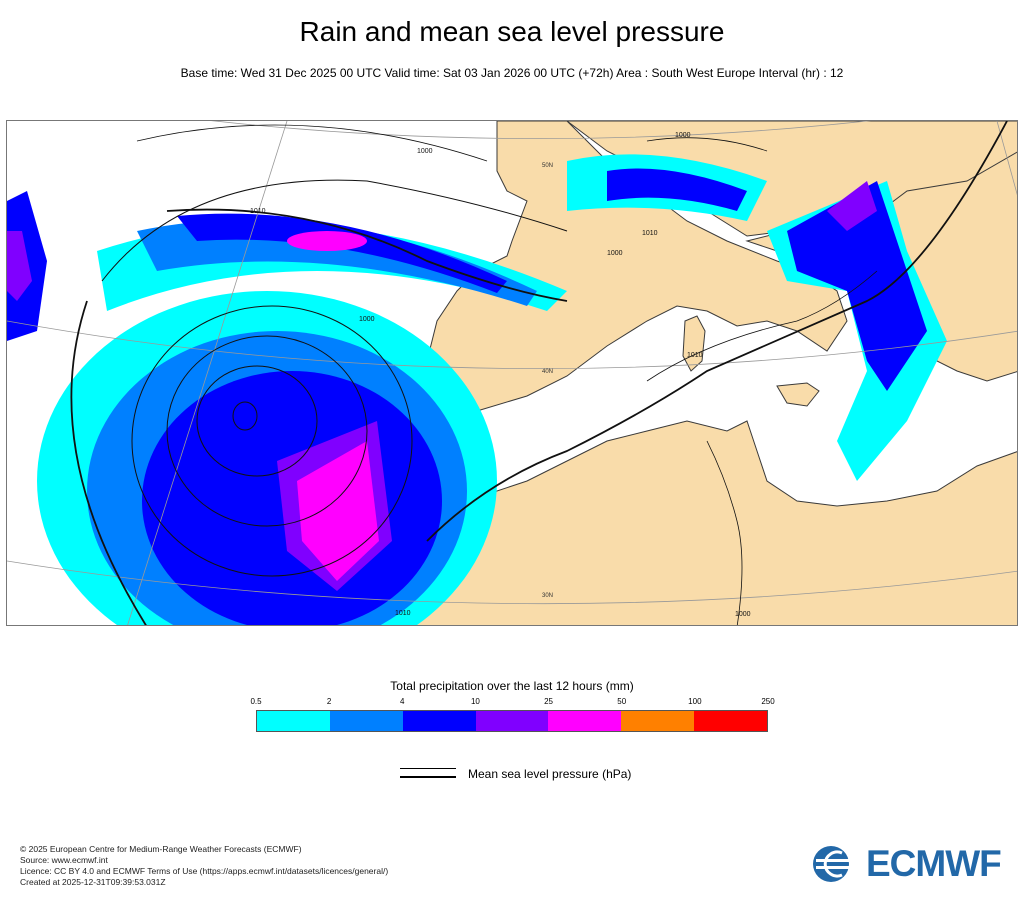 The image size is (1024, 922). What do you see at coordinates (547, 166) in the screenshot?
I see `graticule-label-50n: 50N` at bounding box center [547, 166].